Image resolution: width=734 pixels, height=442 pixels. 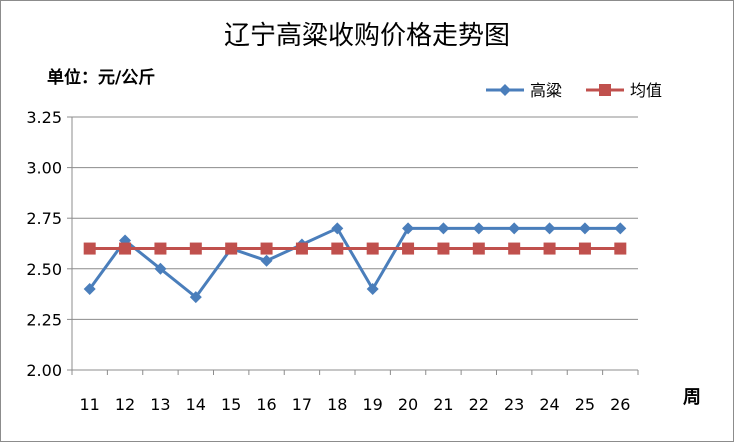 I want to click on x-tick-label: 13, so click(x=160, y=404).